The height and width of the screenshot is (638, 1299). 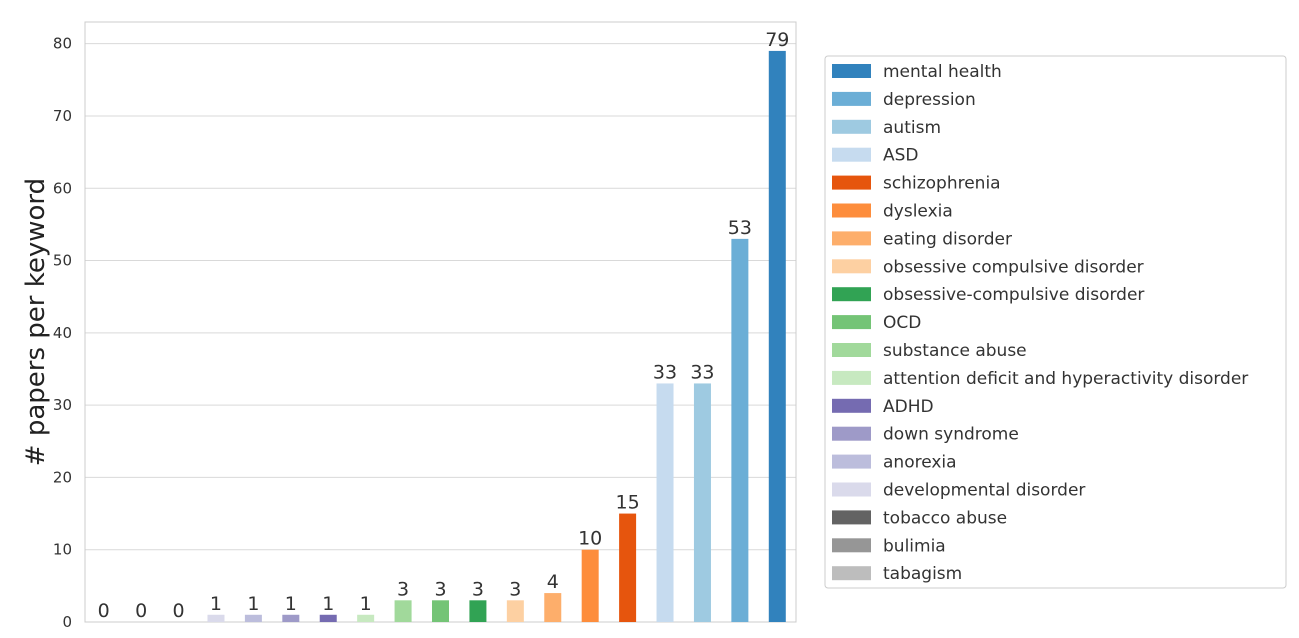 What do you see at coordinates (628, 503) in the screenshot?
I see `bar-value-label: 15` at bounding box center [628, 503].